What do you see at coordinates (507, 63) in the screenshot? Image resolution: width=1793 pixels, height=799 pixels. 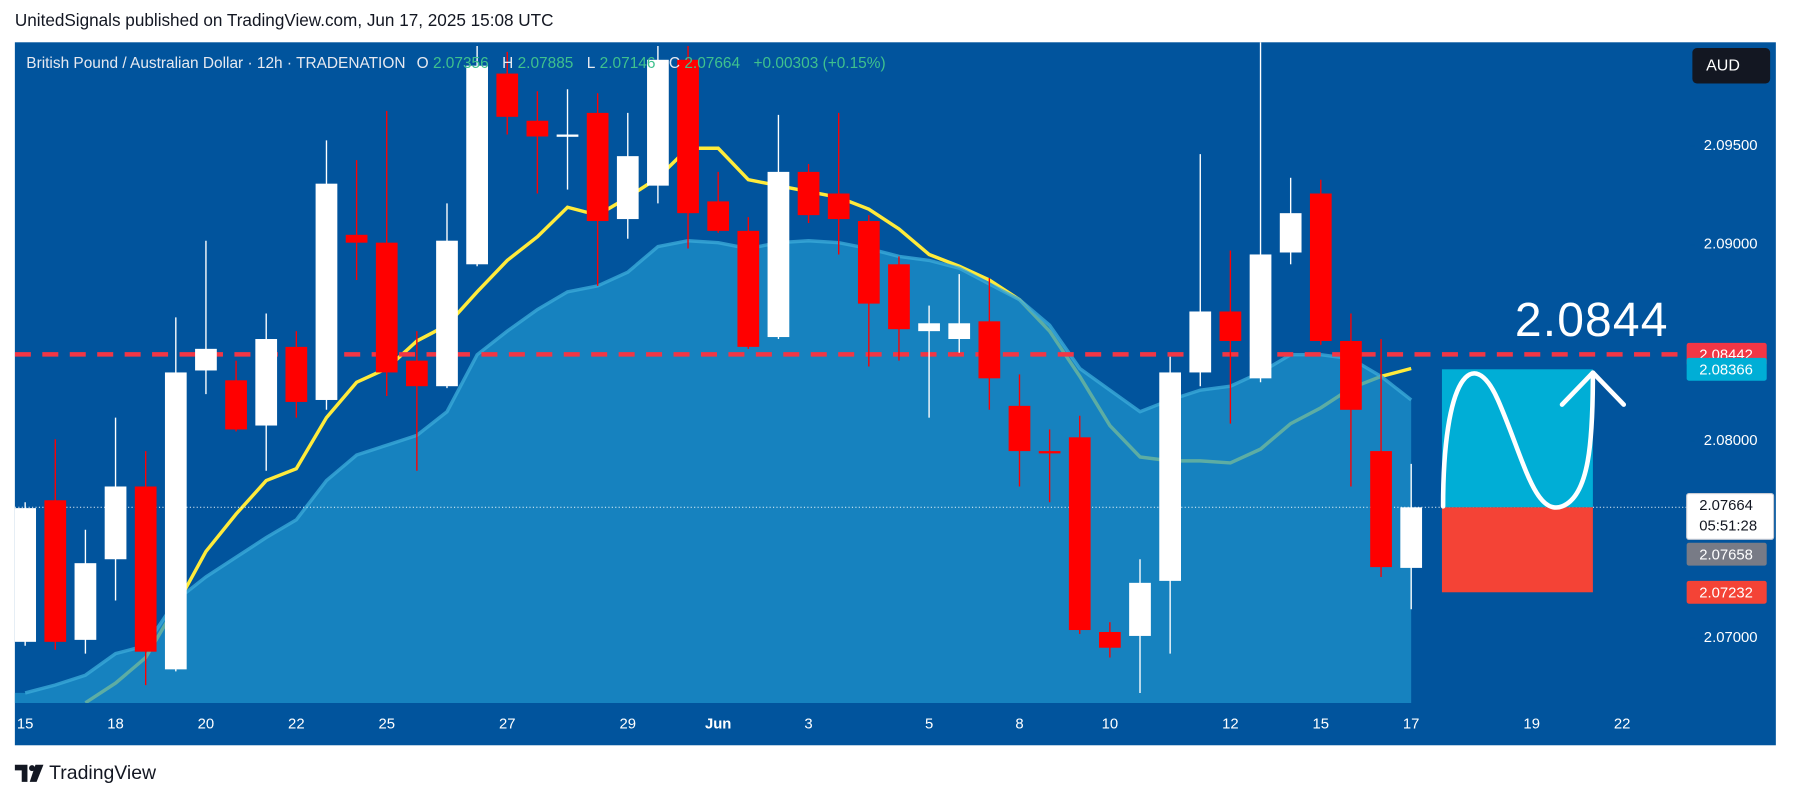 I see `legend-high-label: H` at bounding box center [507, 63].